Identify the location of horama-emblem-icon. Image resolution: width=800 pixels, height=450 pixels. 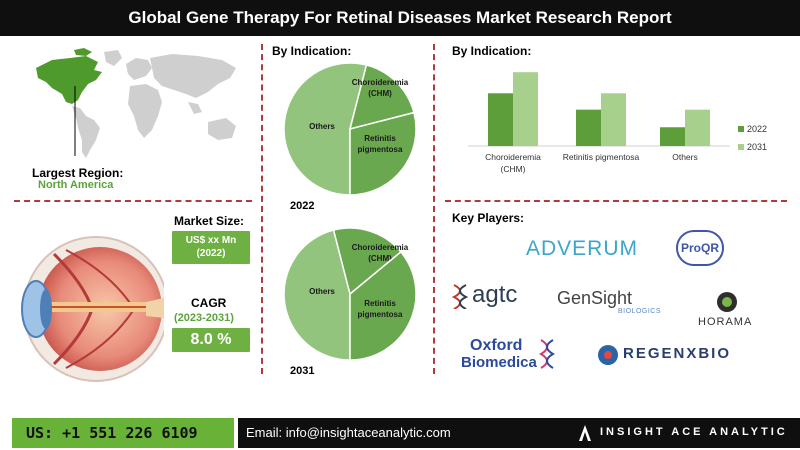
(727, 302).